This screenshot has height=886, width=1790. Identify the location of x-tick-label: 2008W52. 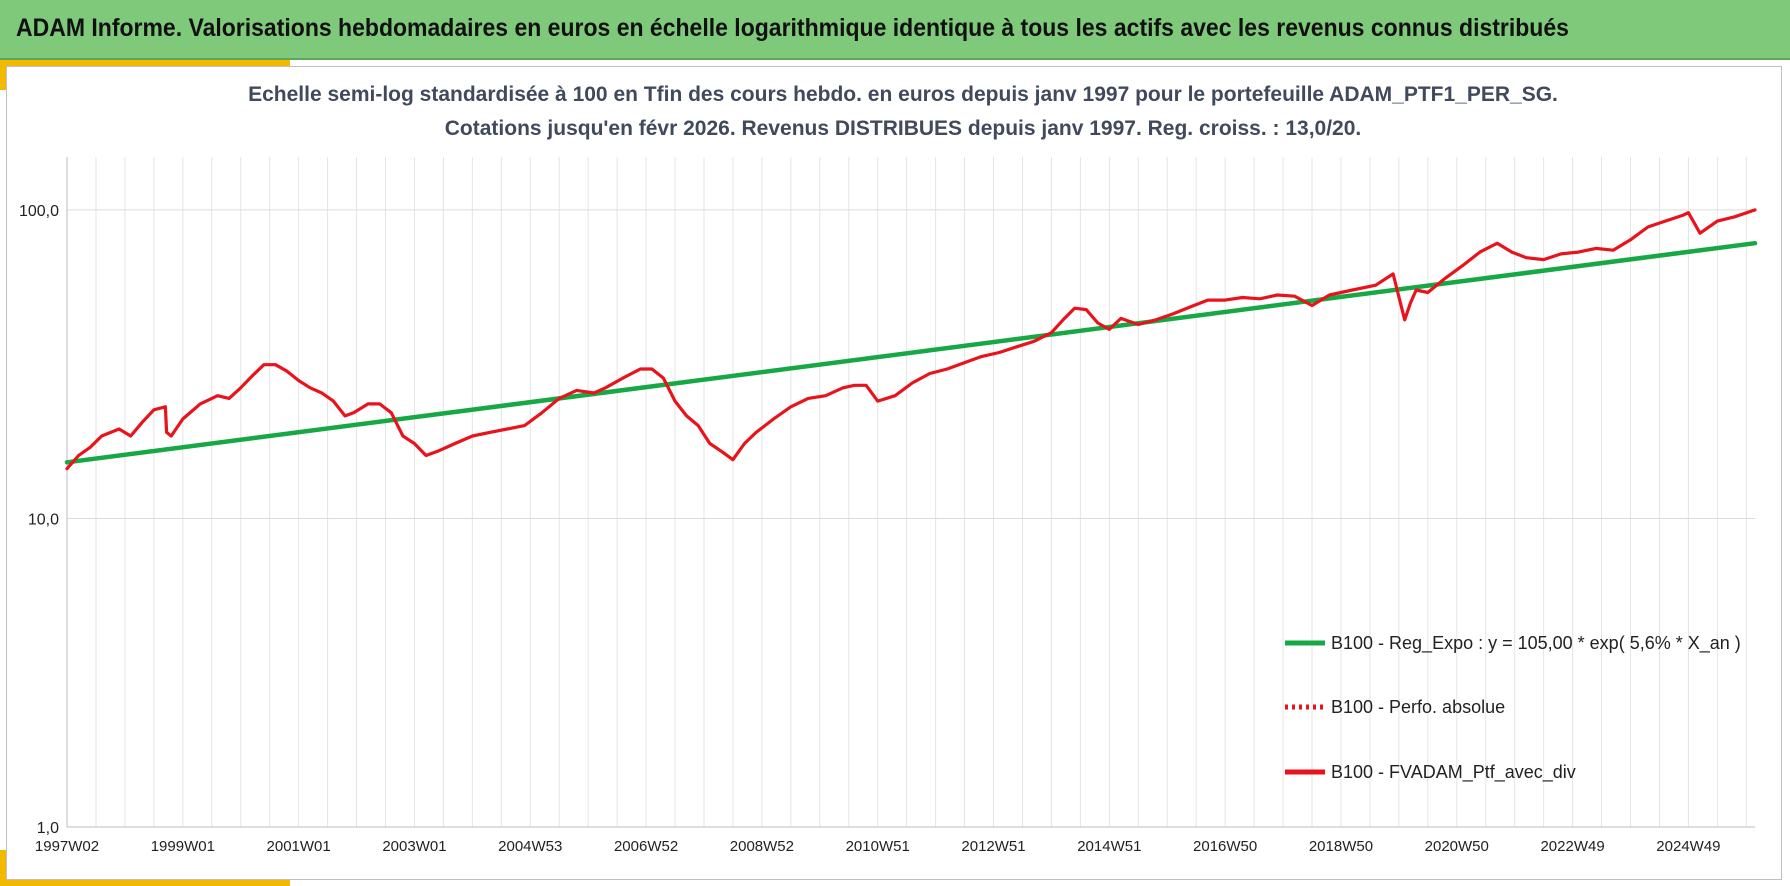
(762, 846).